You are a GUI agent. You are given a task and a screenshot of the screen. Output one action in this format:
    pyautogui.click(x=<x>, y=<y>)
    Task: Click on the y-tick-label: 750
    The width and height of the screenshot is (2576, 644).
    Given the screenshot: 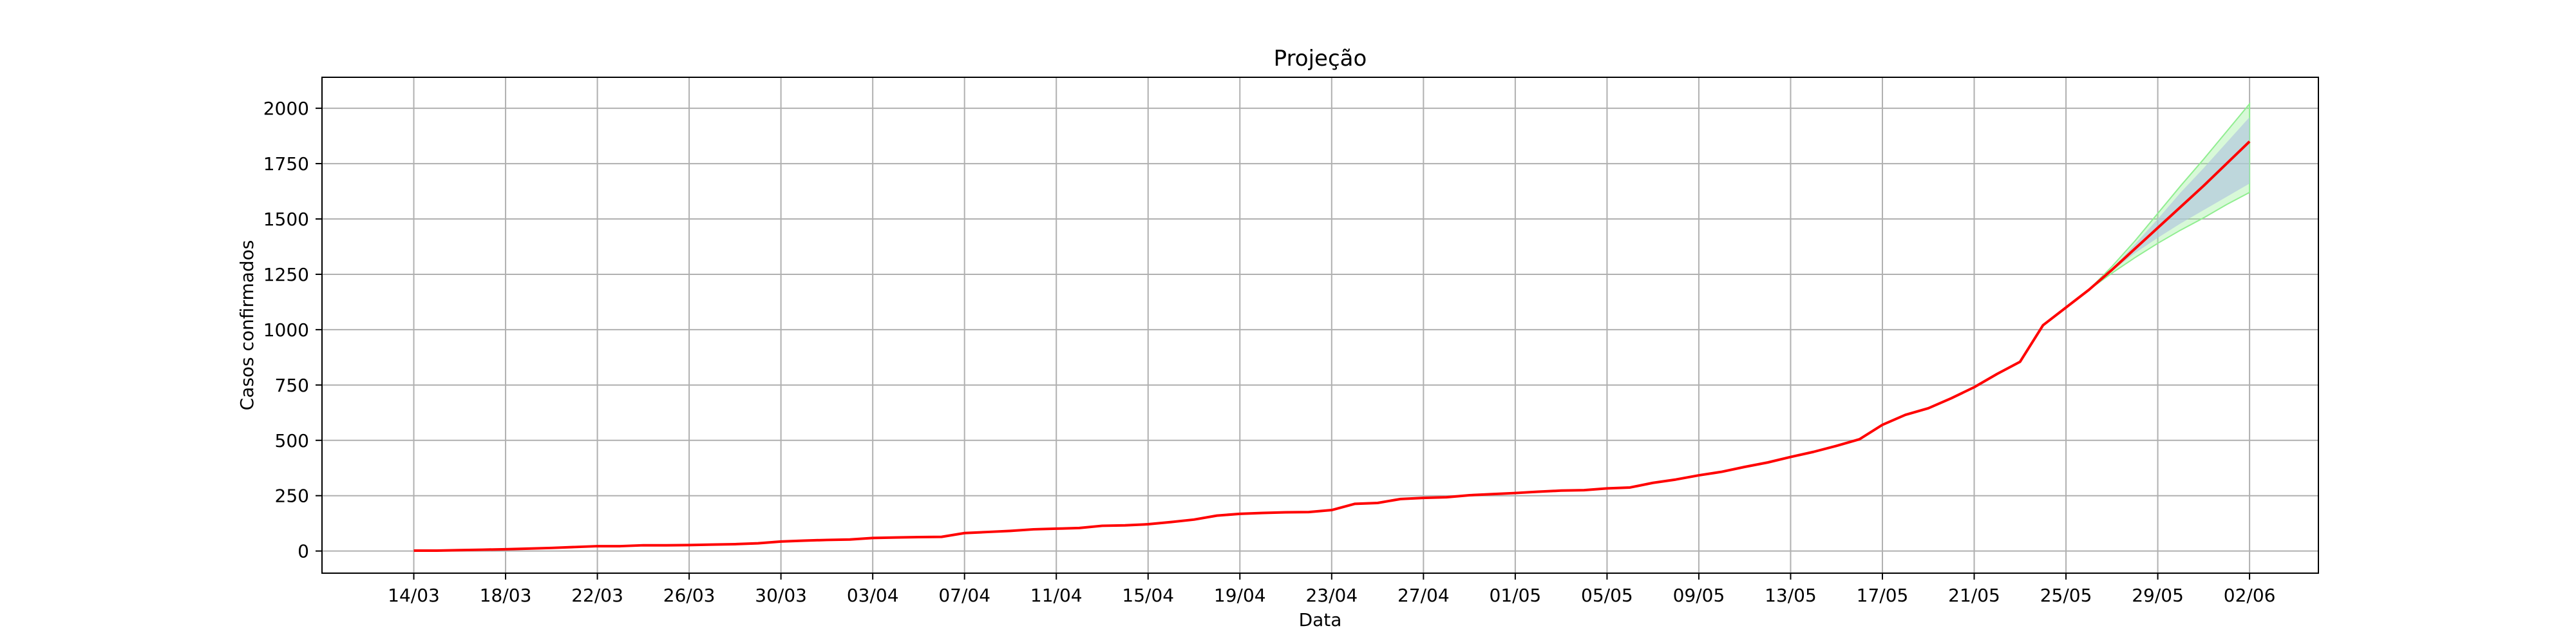 What is the action you would take?
    pyautogui.click(x=292, y=385)
    